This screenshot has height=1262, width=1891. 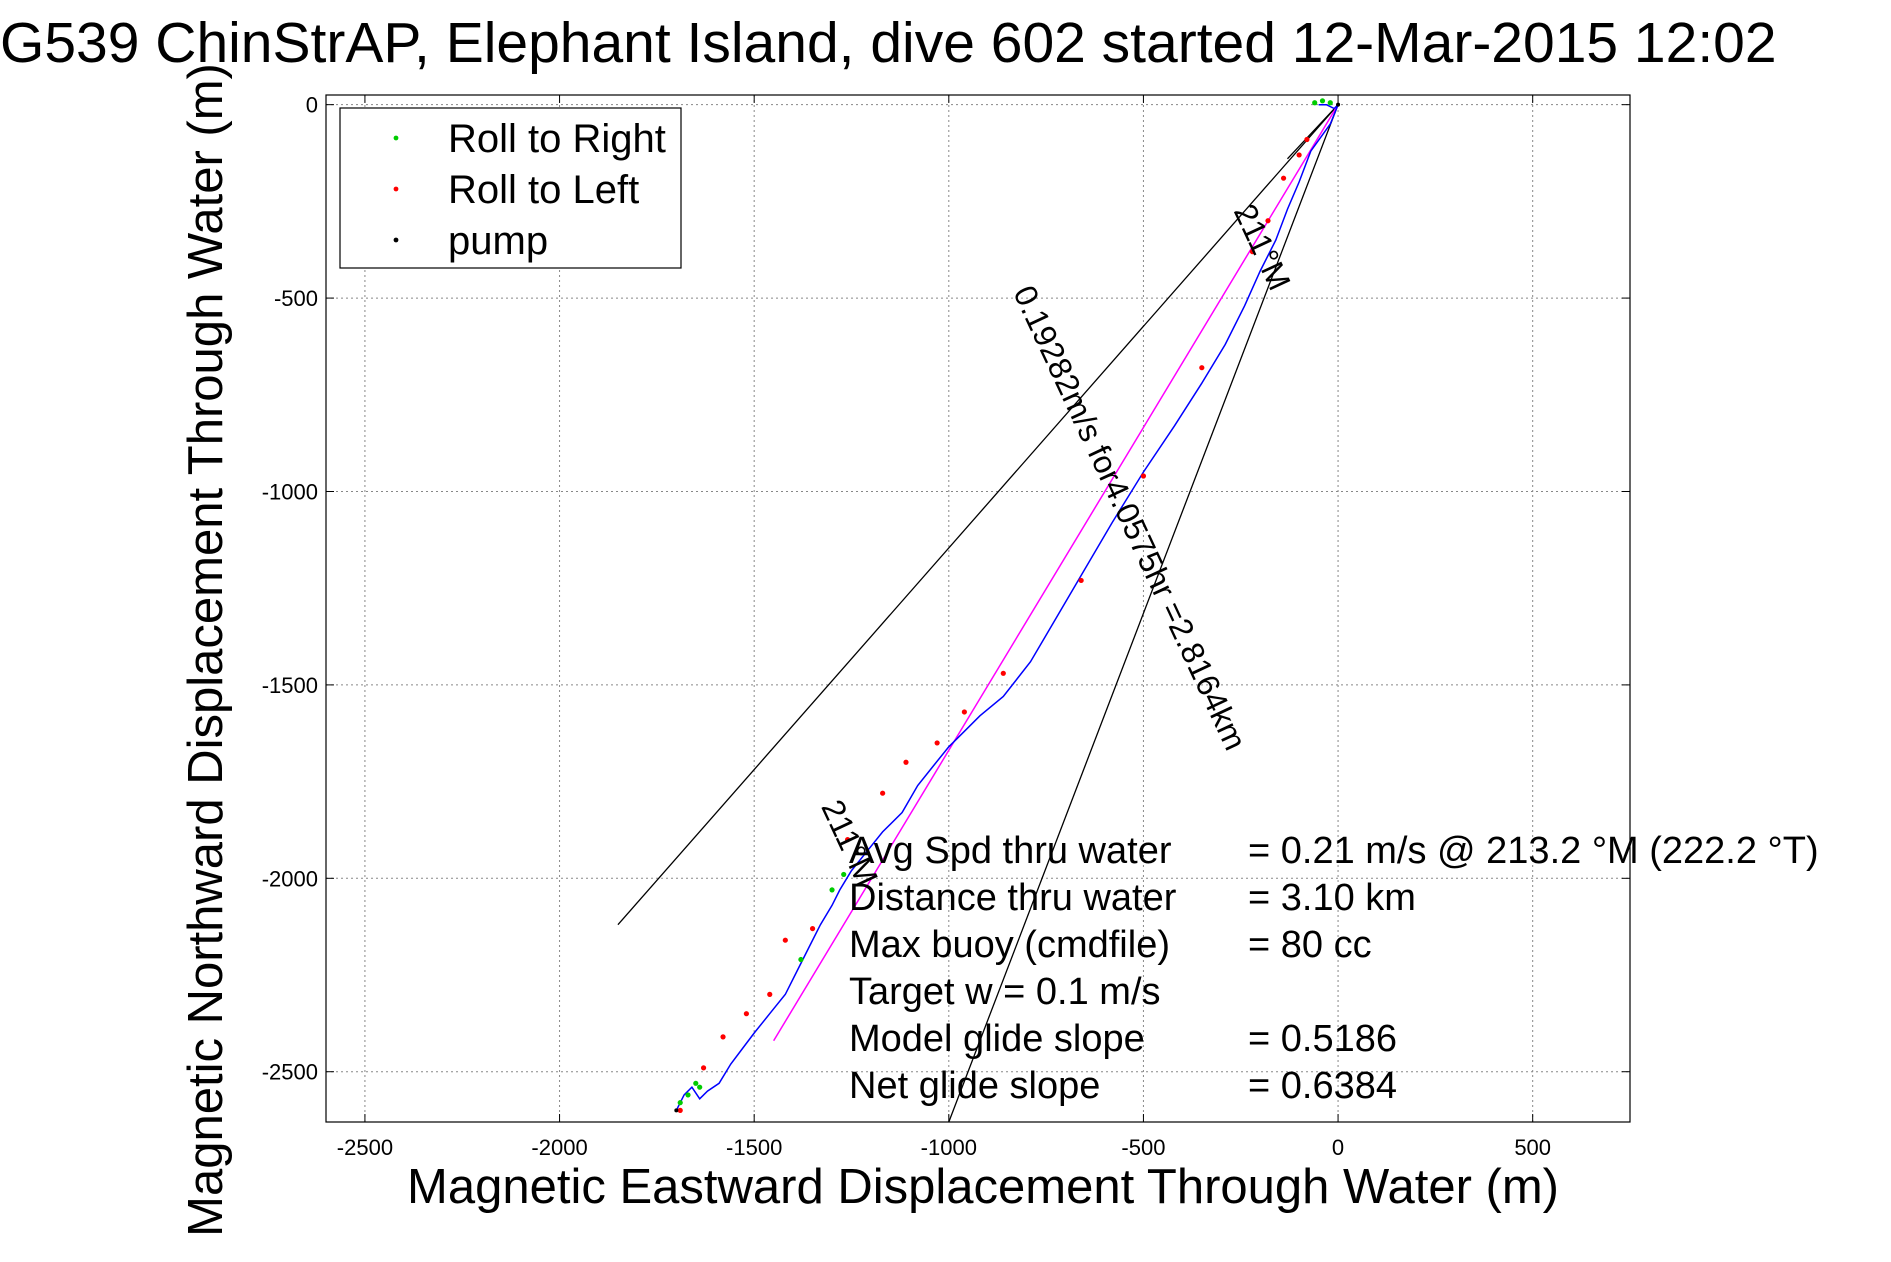 What do you see at coordinates (754, 1147) in the screenshot?
I see `x-tick-label: -1500` at bounding box center [754, 1147].